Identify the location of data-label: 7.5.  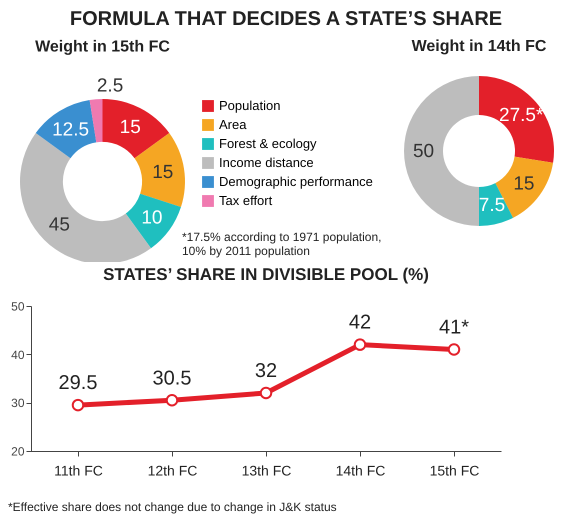
(492, 205).